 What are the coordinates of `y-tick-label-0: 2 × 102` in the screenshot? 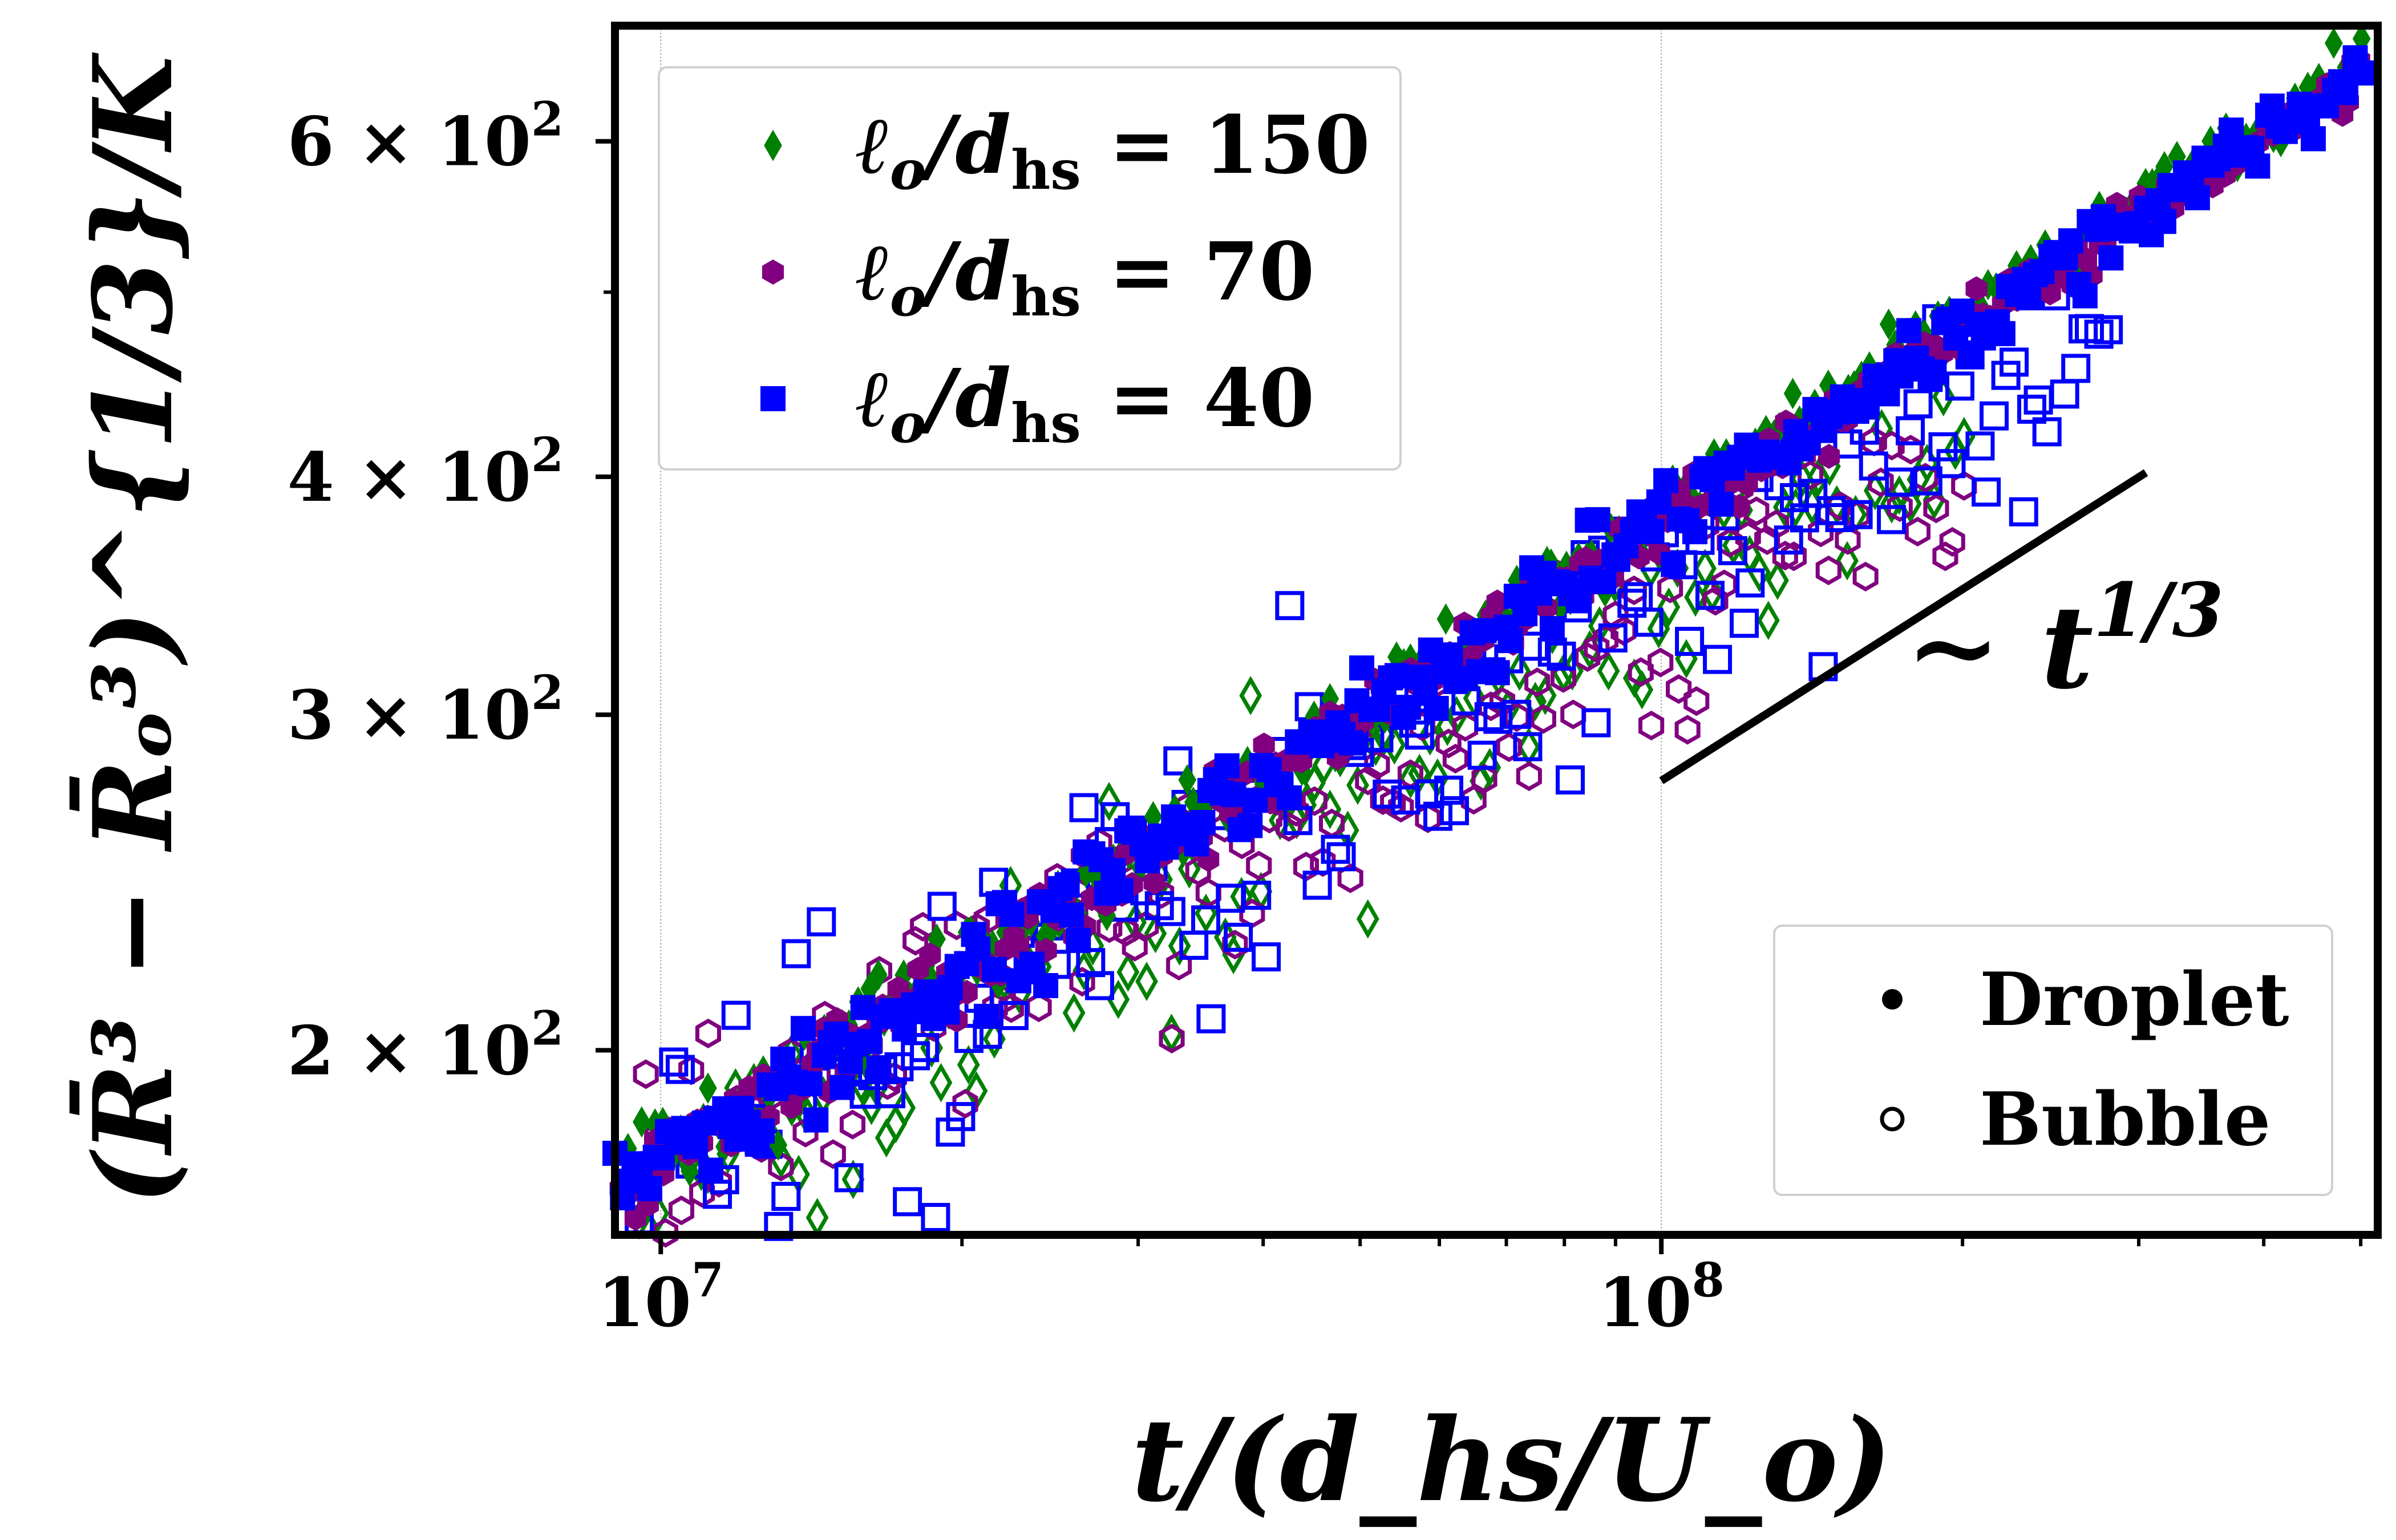 It's located at (426, 1045).